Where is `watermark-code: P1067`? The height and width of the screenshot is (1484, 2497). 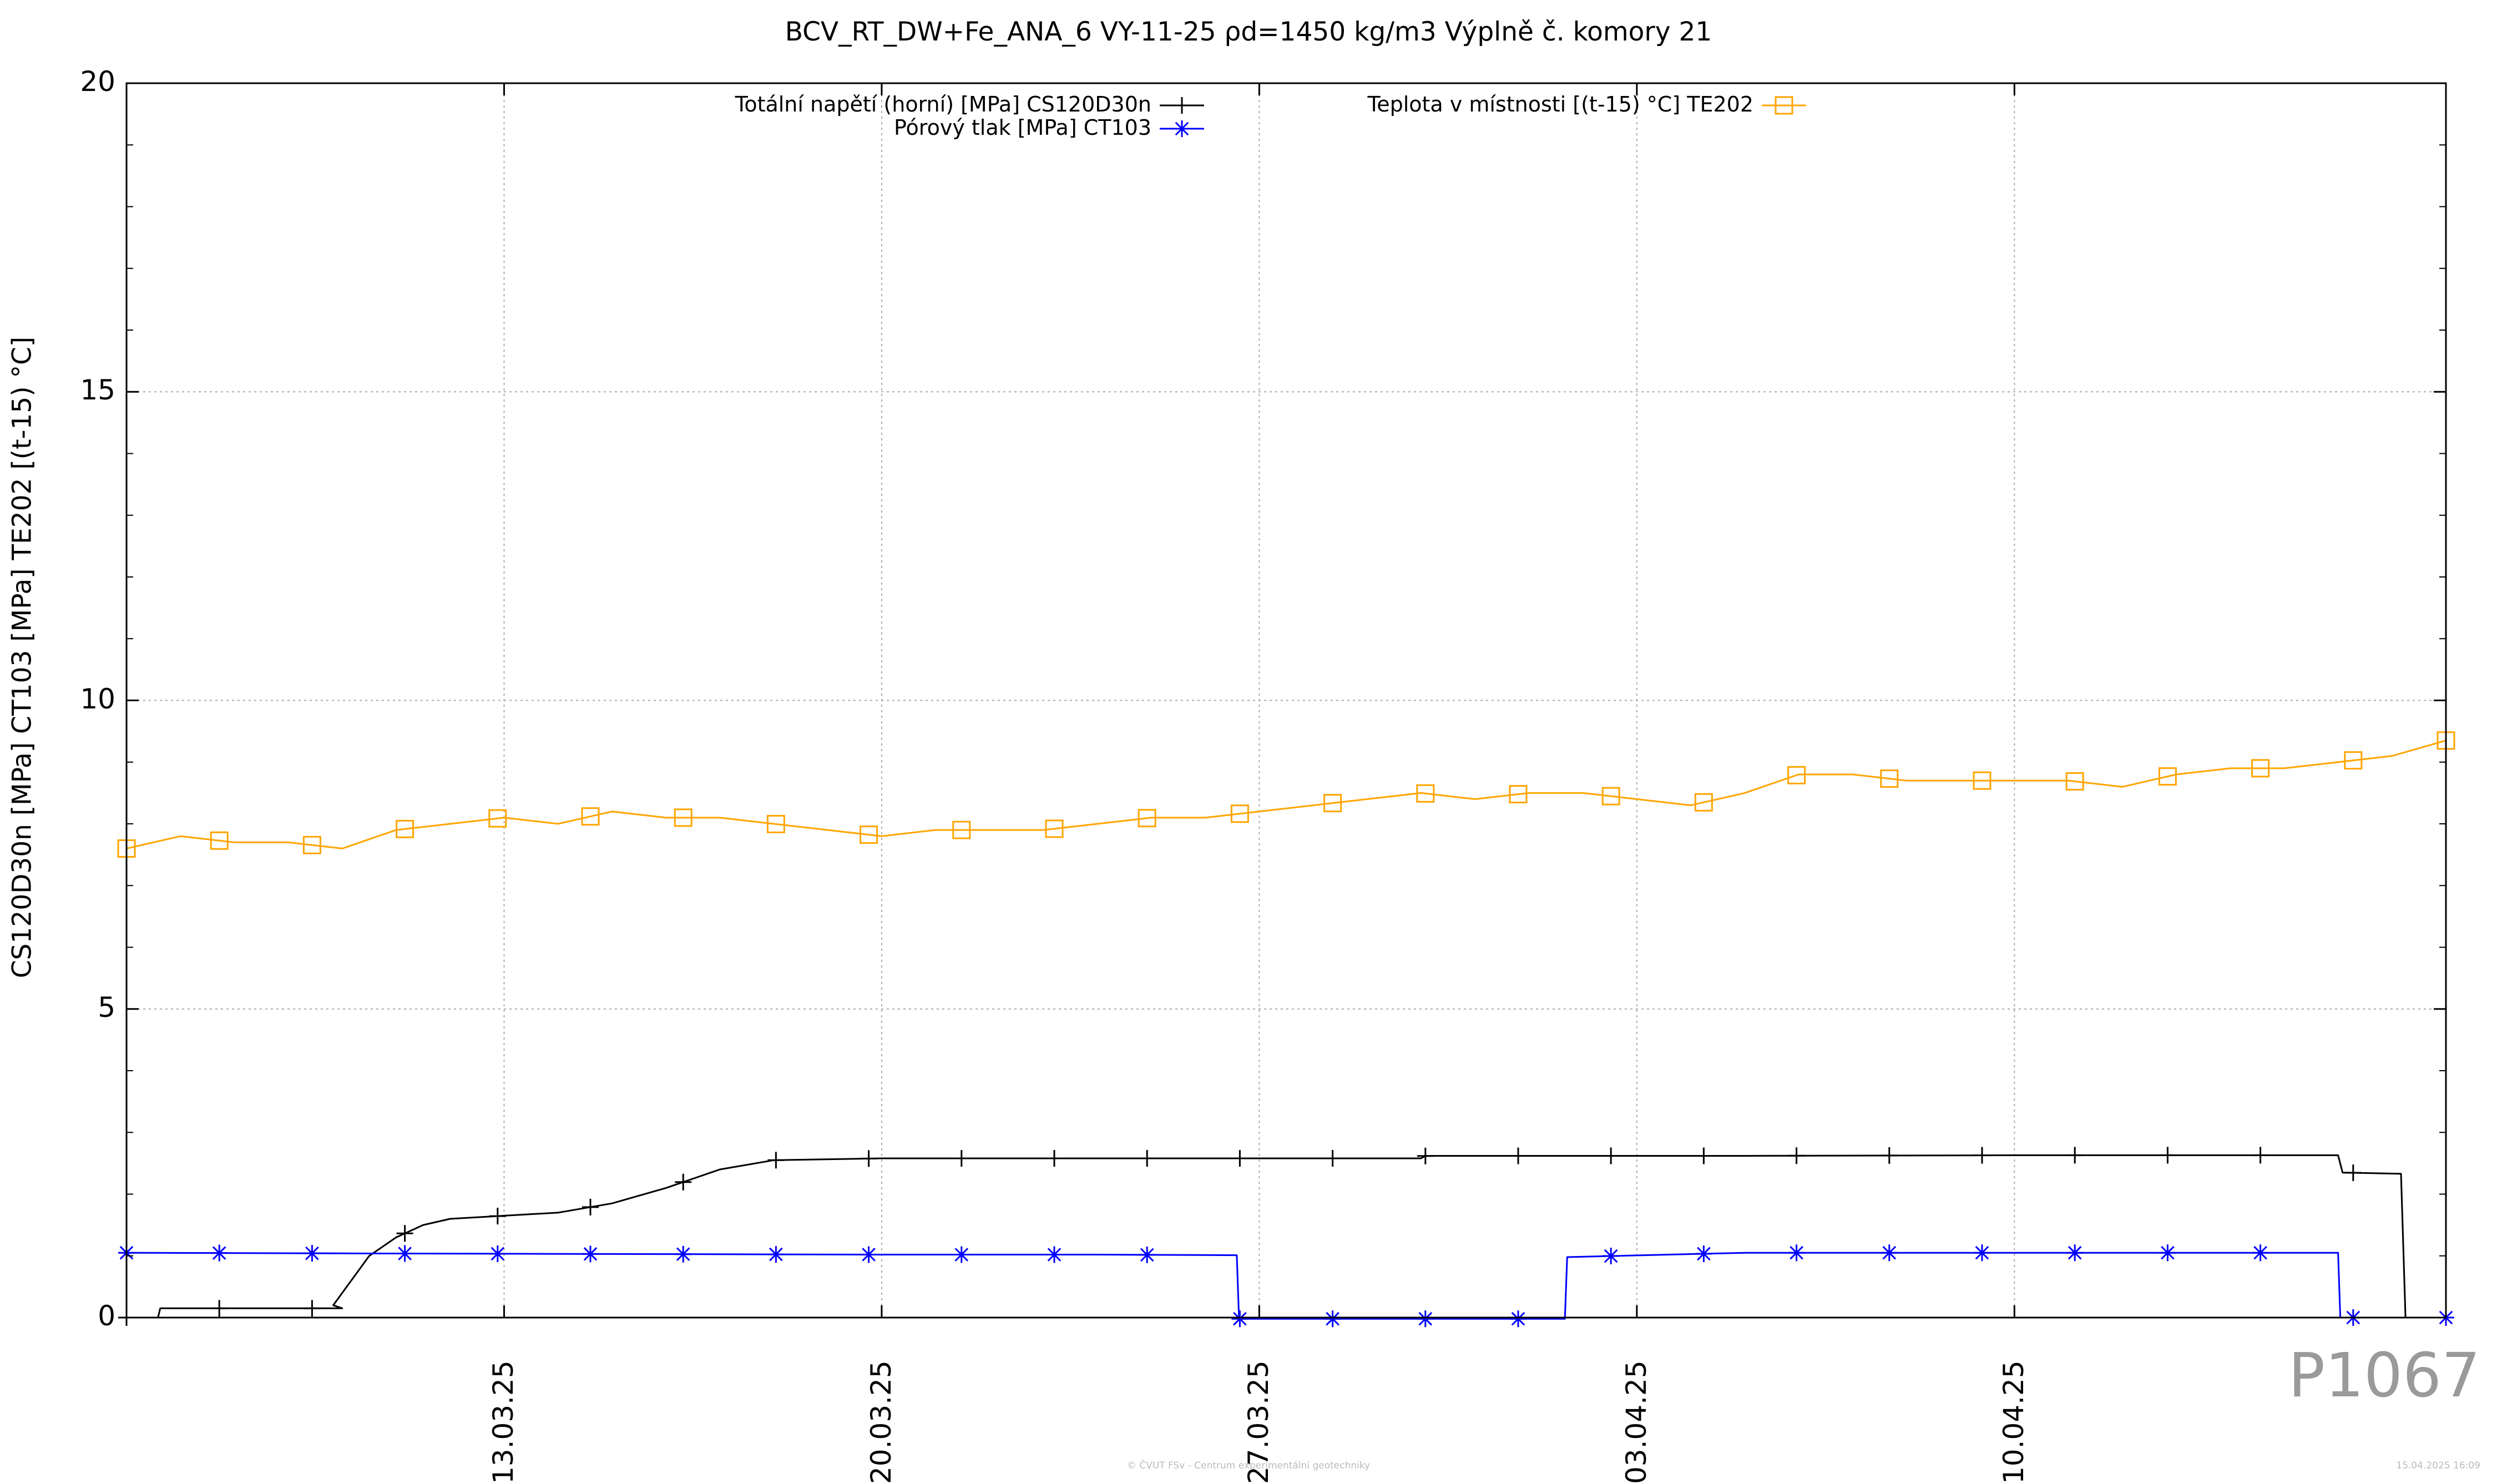 watermark-code: P1067 is located at coordinates (2384, 1375).